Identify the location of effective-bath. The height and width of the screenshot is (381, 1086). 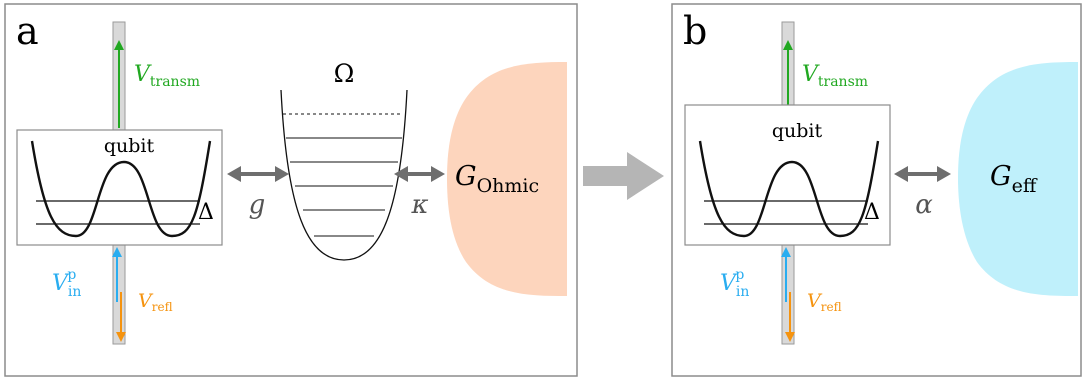
(1018, 179).